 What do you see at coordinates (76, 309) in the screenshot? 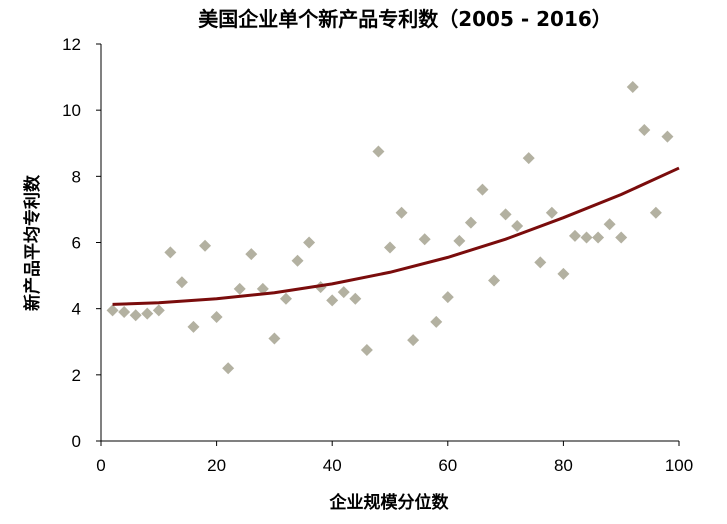
I see `y-tick-label: 4` at bounding box center [76, 309].